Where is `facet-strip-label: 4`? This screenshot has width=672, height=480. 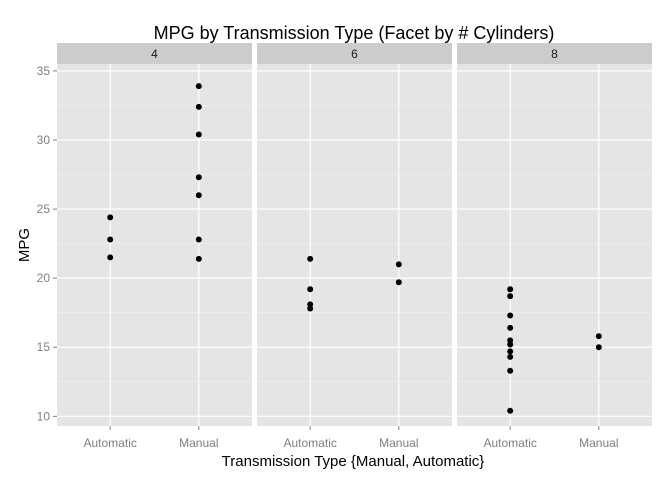
facet-strip-label: 4 is located at coordinates (154, 54).